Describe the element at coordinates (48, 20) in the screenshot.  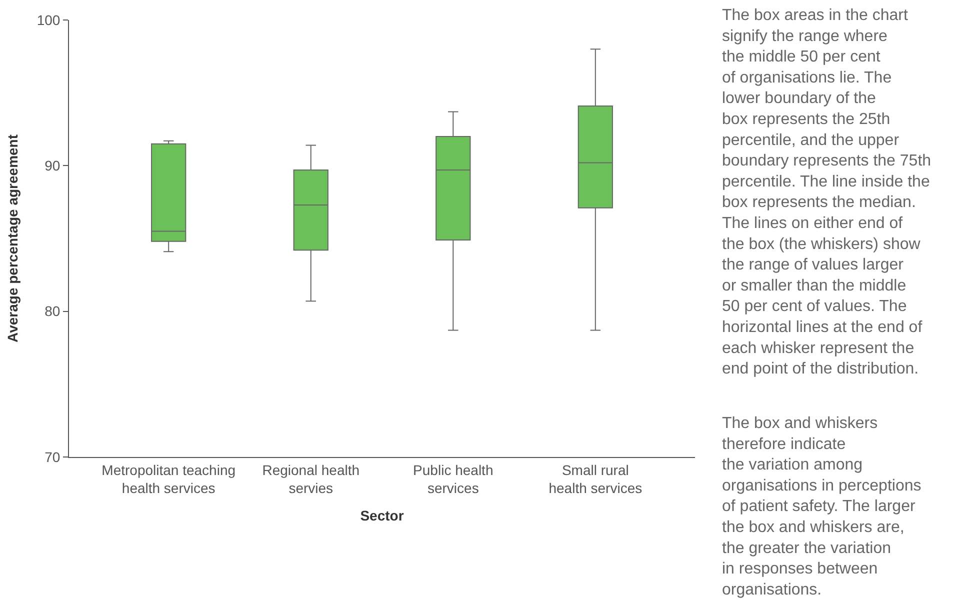
I see `y-tick-label: 100` at that location.